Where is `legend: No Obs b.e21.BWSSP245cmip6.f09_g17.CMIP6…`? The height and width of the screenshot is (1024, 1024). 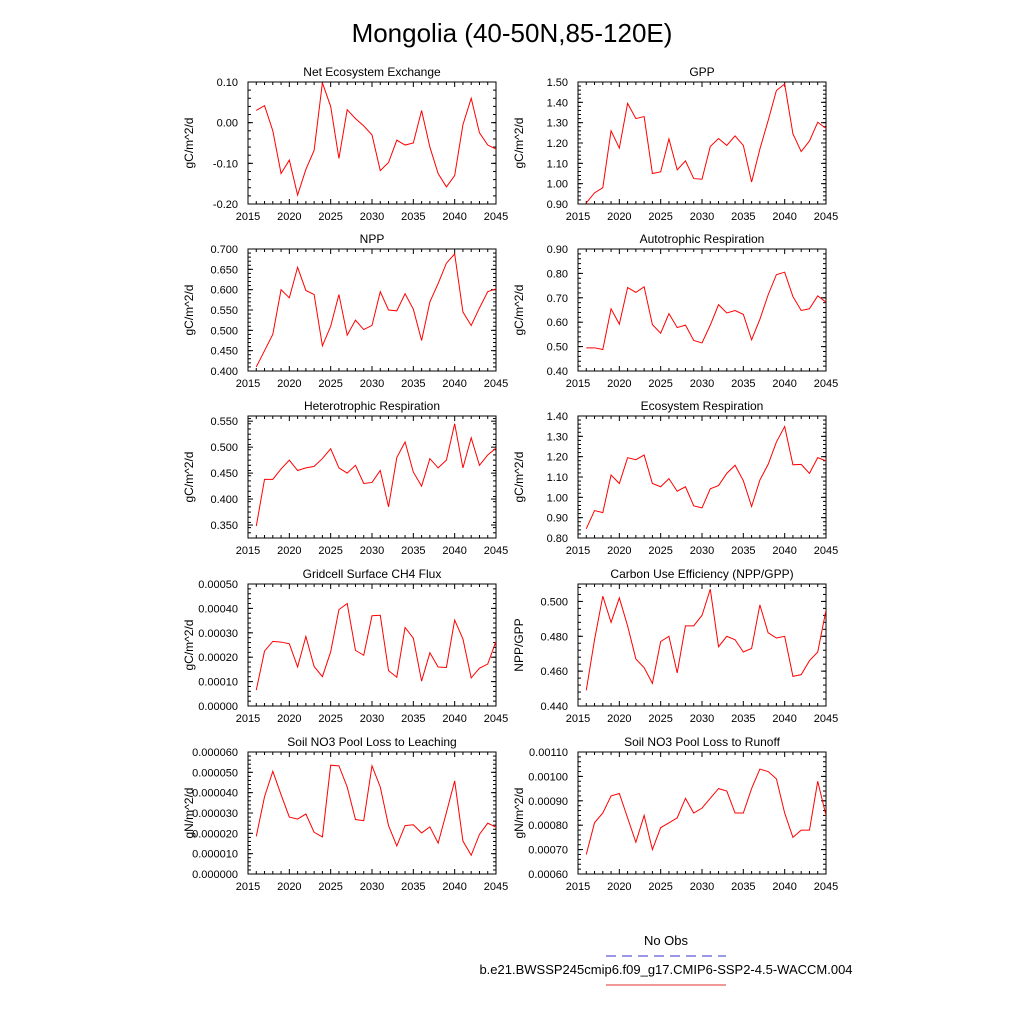 legend: No Obs b.e21.BWSSP245cmip6.f09_g17.CMIP6… is located at coordinates (666, 959).